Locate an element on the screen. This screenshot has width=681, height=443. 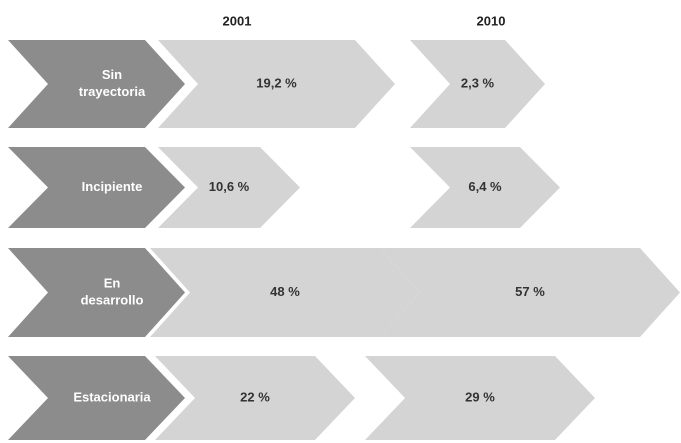
value-label: 29 % is located at coordinates (480, 396).